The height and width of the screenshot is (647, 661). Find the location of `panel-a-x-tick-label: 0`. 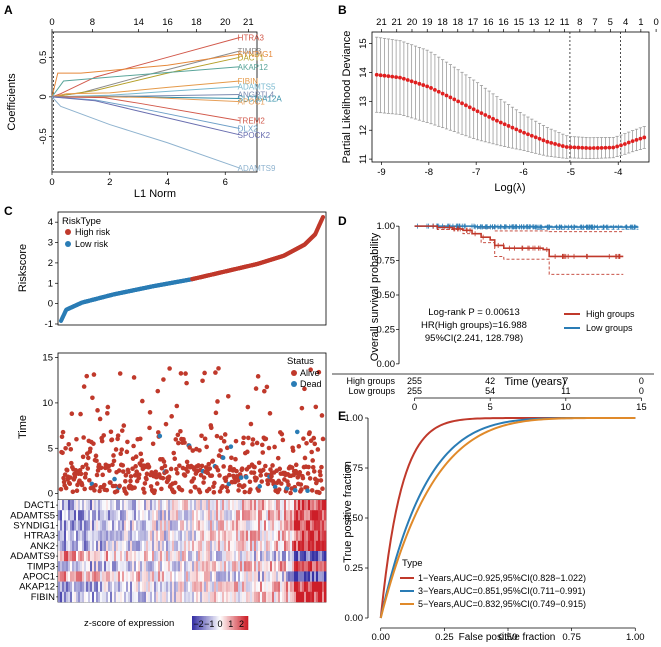

panel-a-x-tick-label: 0 is located at coordinates (51, 182).